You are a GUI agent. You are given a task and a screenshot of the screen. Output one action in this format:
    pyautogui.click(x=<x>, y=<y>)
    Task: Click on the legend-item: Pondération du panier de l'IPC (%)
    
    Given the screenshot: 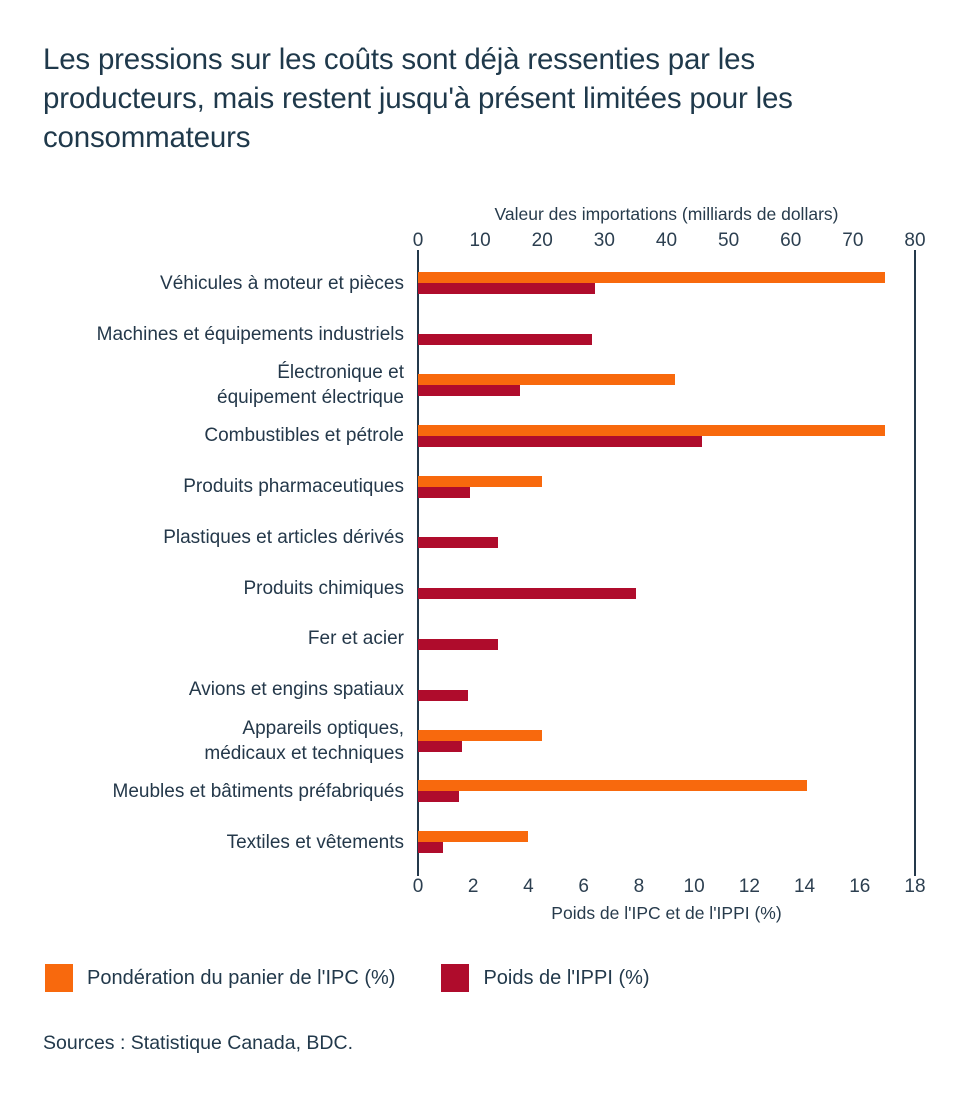 What is the action you would take?
    pyautogui.click(x=220, y=978)
    